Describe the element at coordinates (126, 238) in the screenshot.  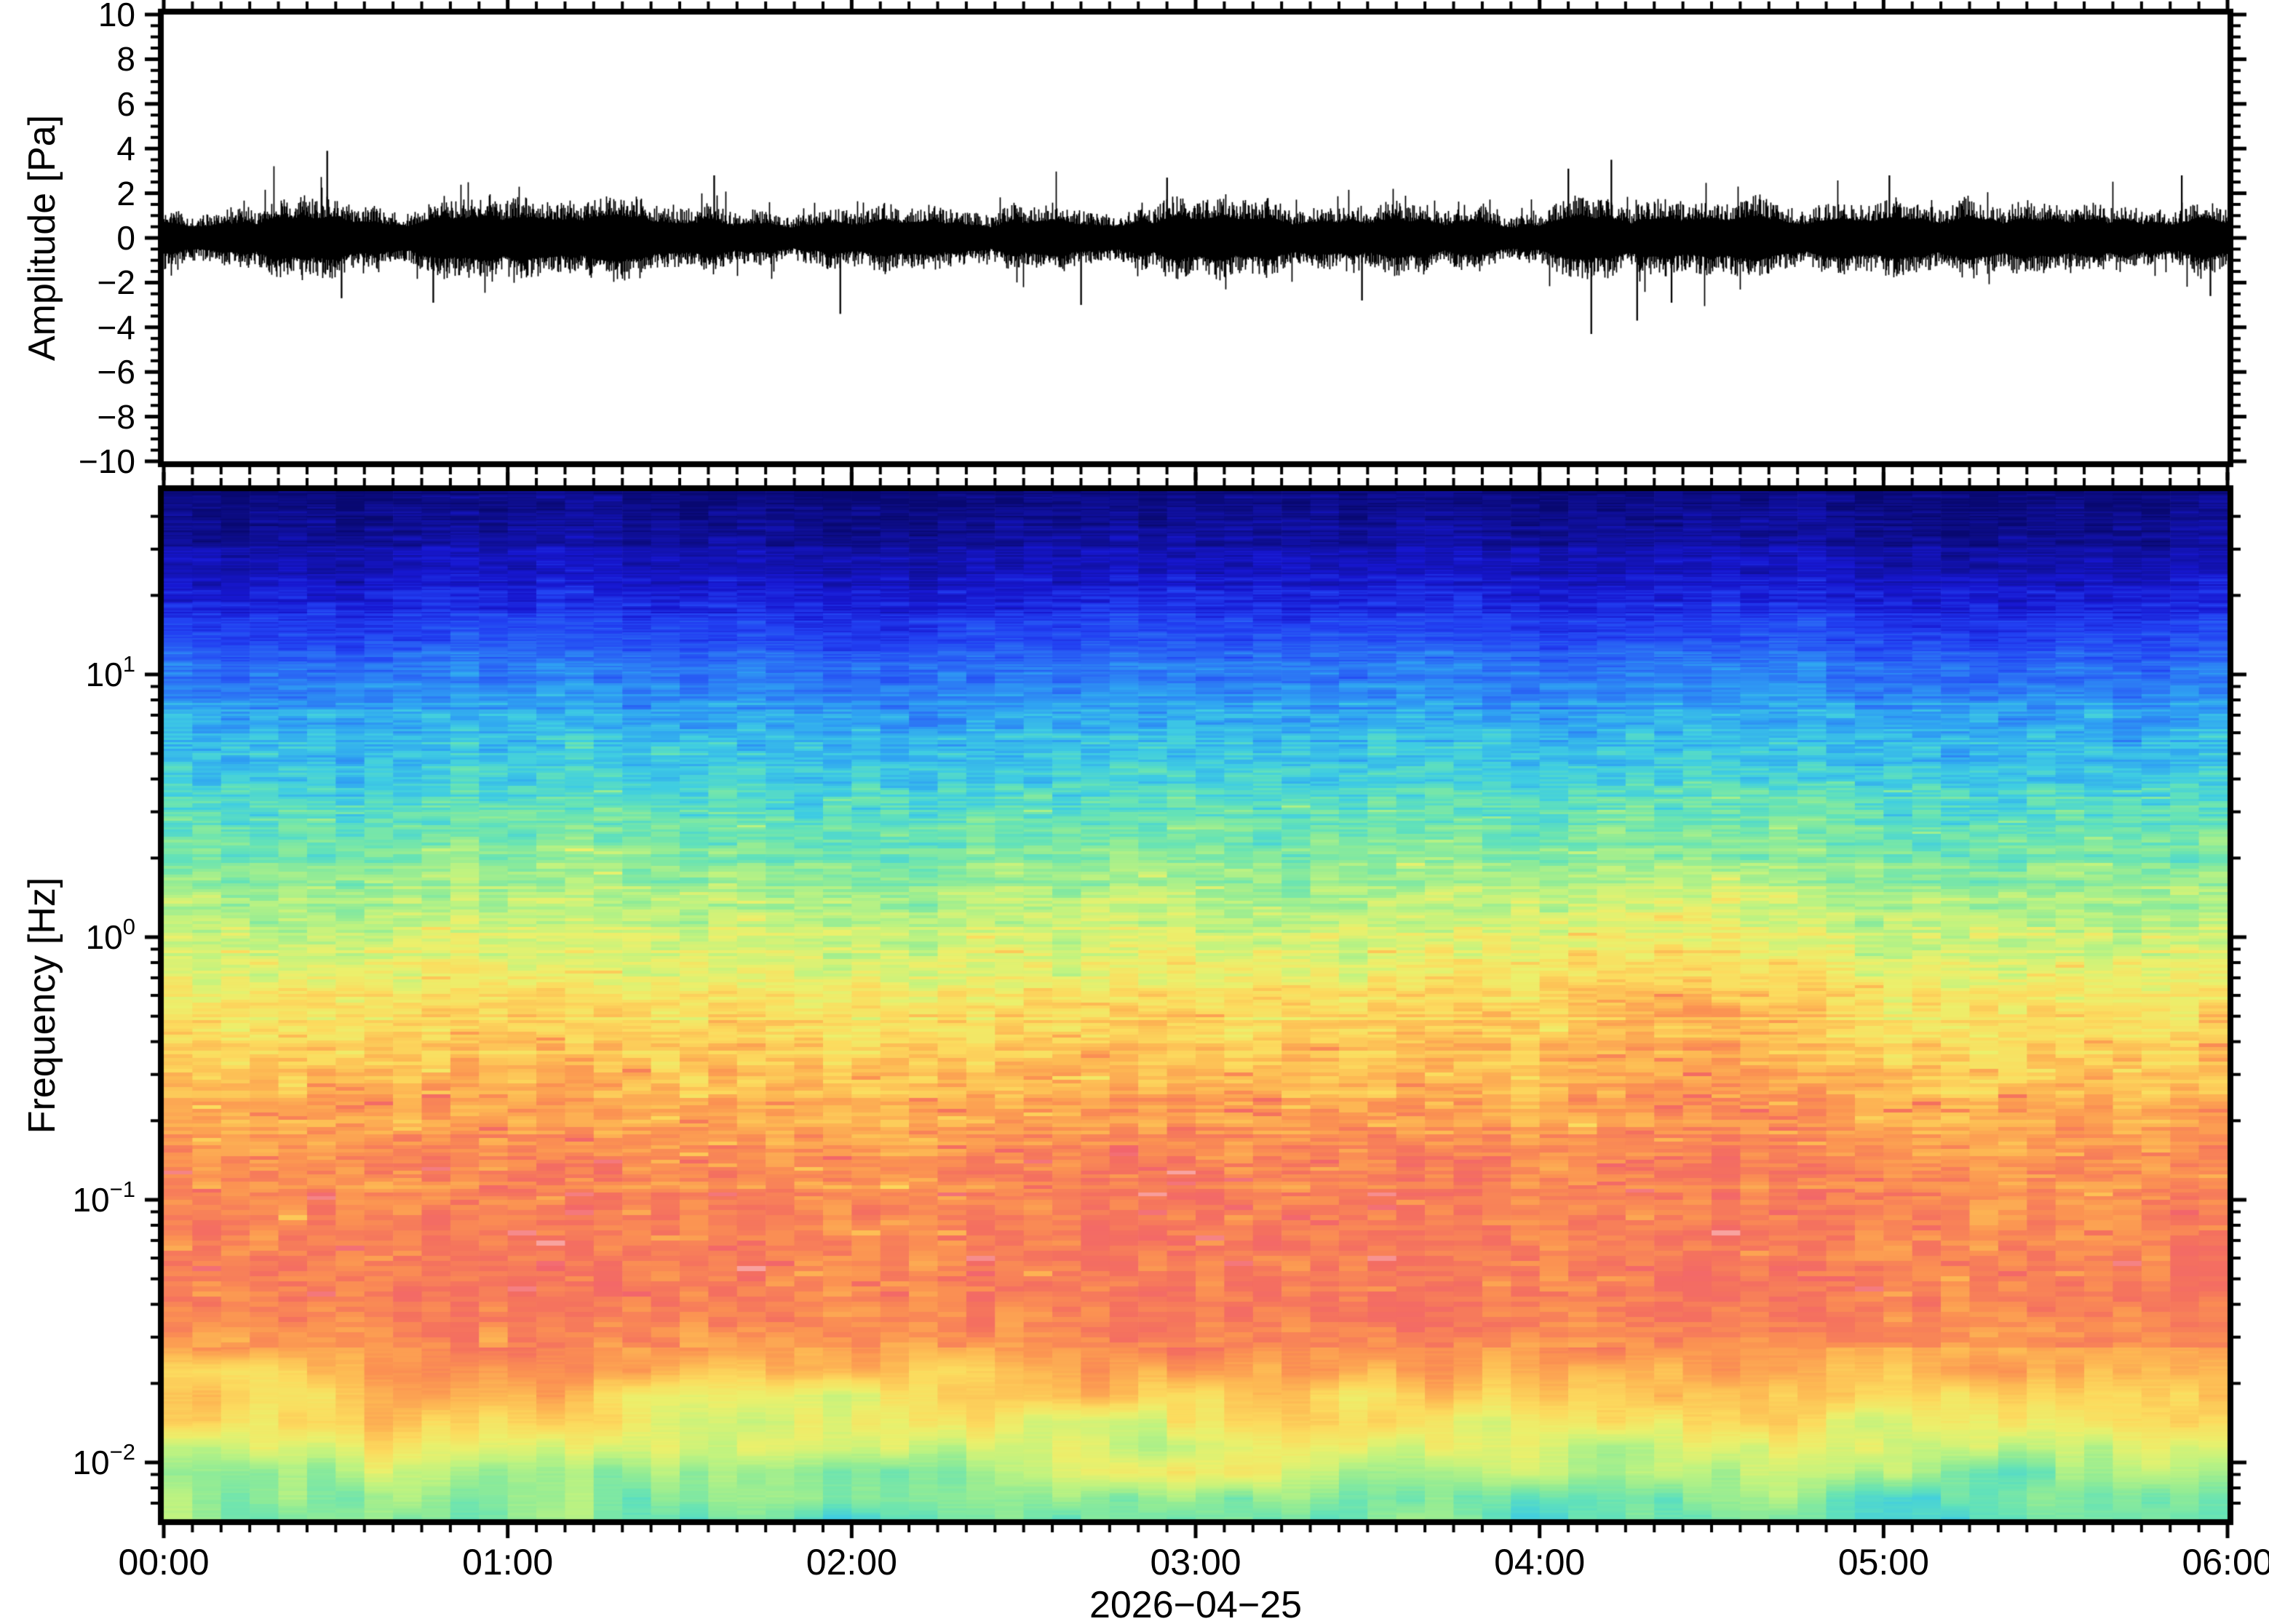
I see `amplitude-tick-label: 0` at that location.